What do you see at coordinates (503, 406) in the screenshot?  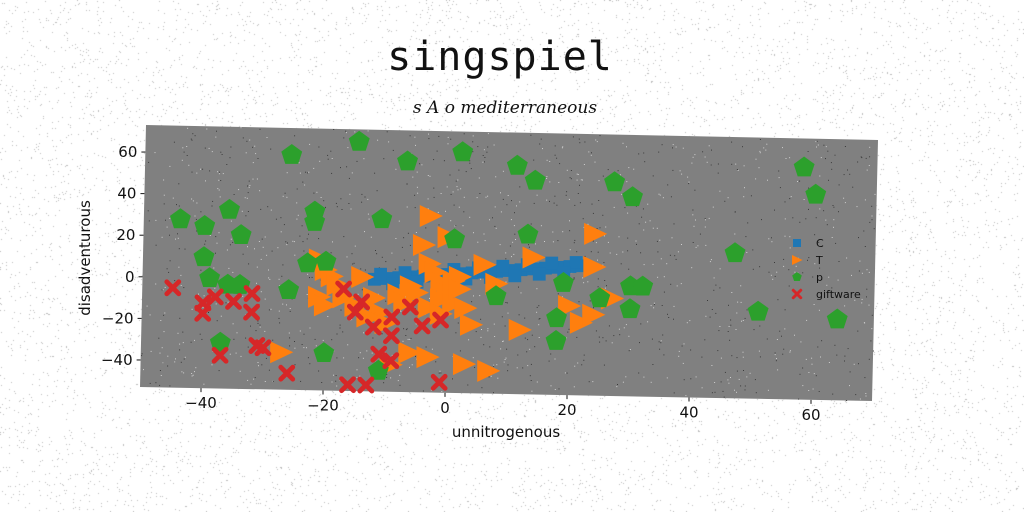 I see `x-axis-ticks: −40 −20 0 20 40 60` at bounding box center [503, 406].